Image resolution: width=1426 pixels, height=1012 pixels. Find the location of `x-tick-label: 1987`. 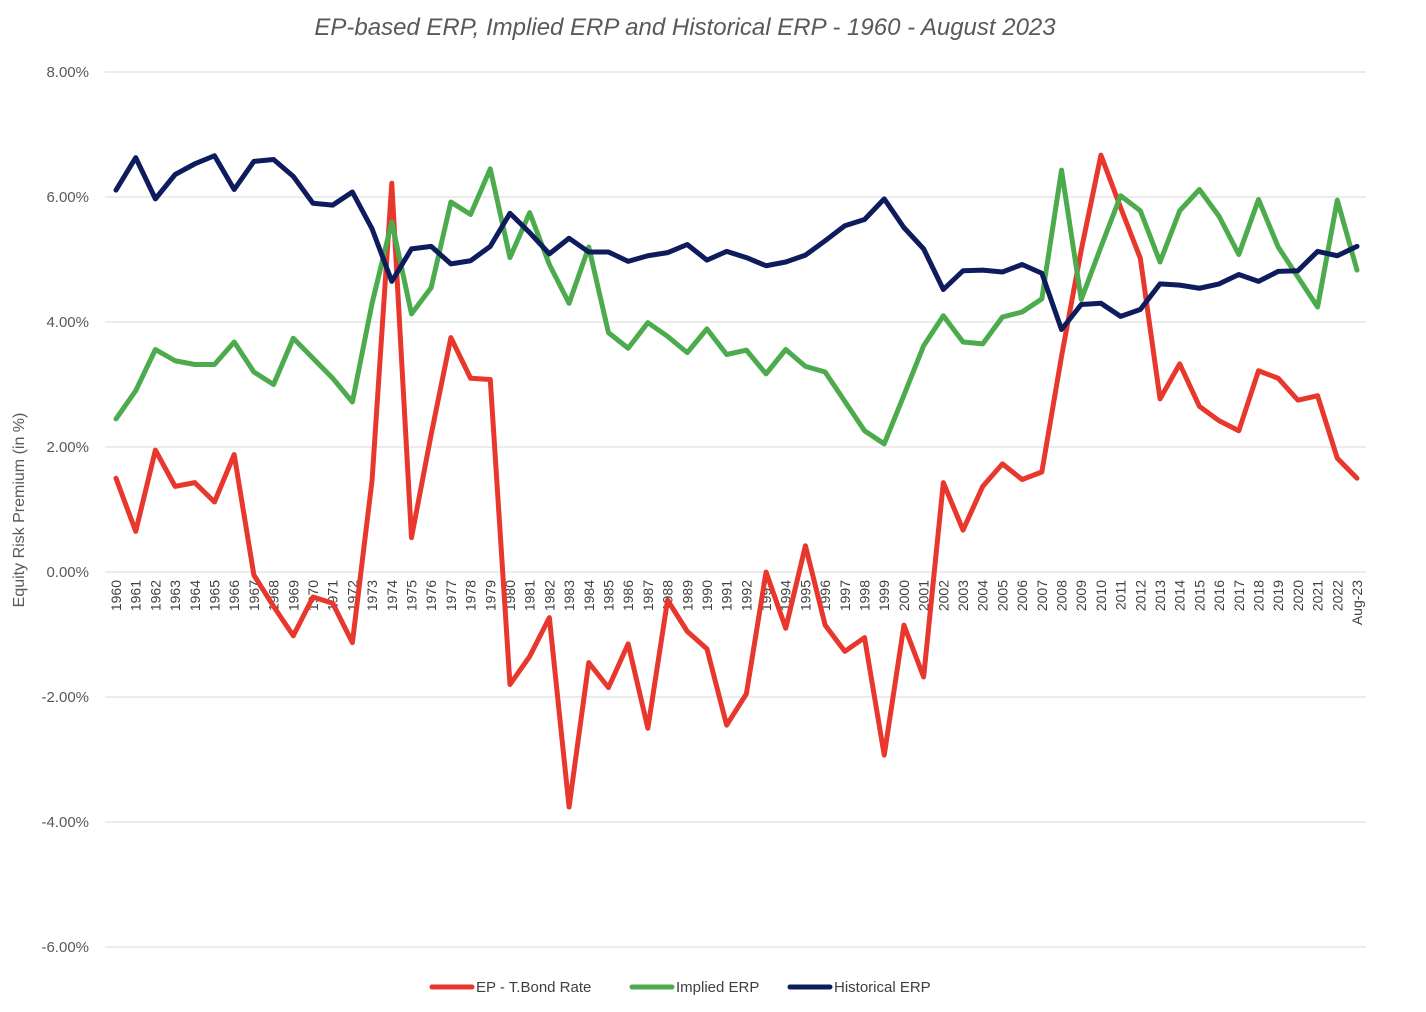

x-tick-label: 1987 is located at coordinates (648, 595).